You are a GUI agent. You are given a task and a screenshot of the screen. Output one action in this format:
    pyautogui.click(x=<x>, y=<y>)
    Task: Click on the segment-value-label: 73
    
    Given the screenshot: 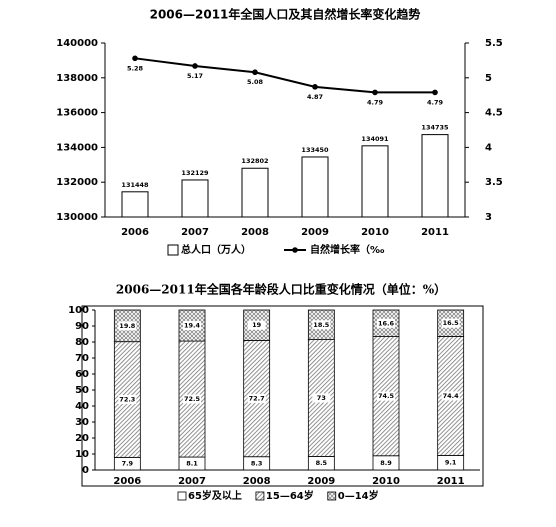 What is the action you would take?
    pyautogui.click(x=321, y=398)
    